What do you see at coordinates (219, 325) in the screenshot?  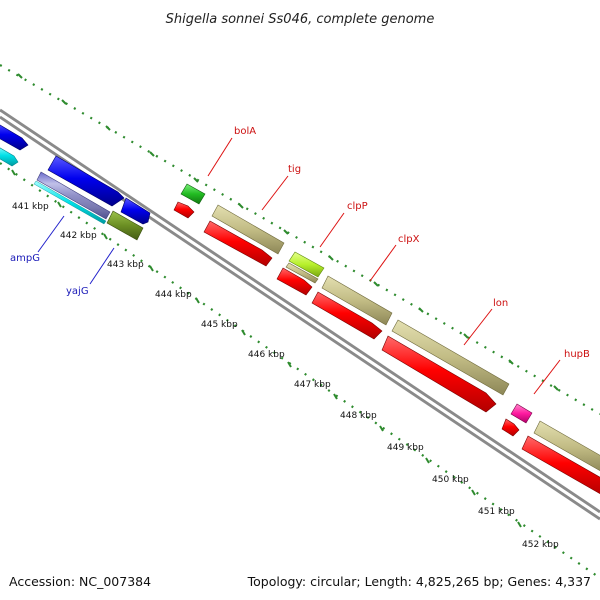 I see `ruler-label: 445 kbp` at bounding box center [219, 325].